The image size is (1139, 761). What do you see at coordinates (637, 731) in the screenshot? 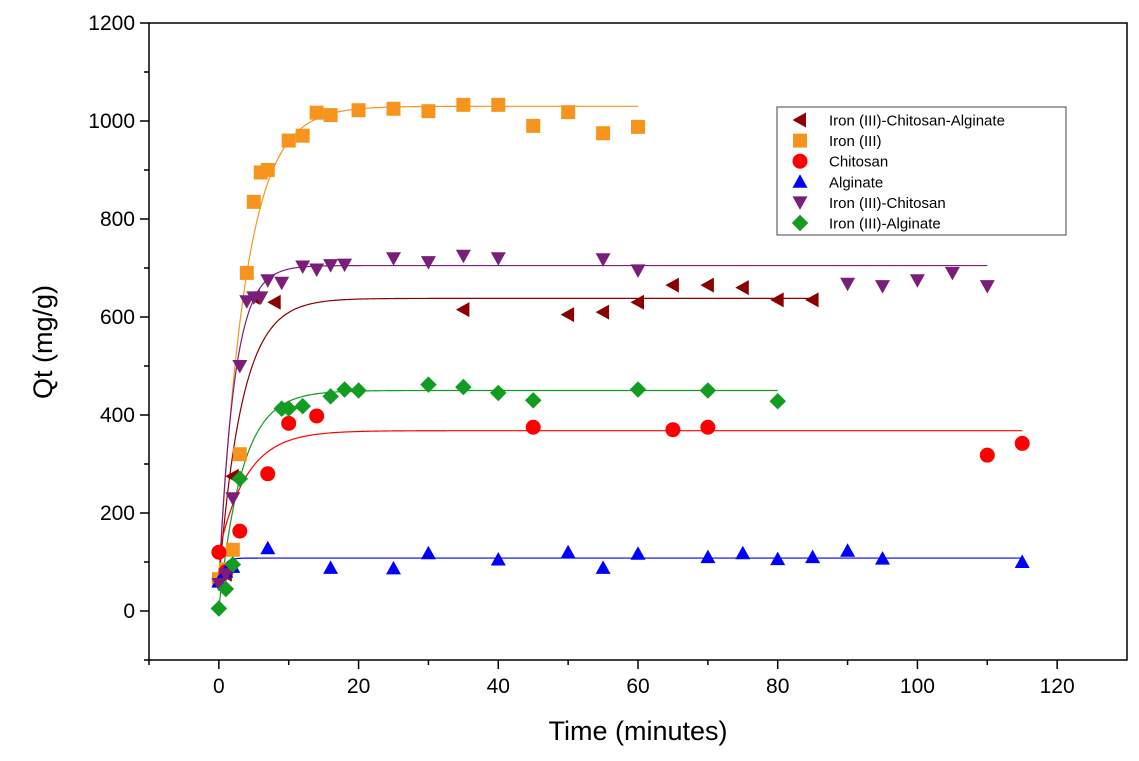
I see `x-axis-title: Time (minutes)` at bounding box center [637, 731].